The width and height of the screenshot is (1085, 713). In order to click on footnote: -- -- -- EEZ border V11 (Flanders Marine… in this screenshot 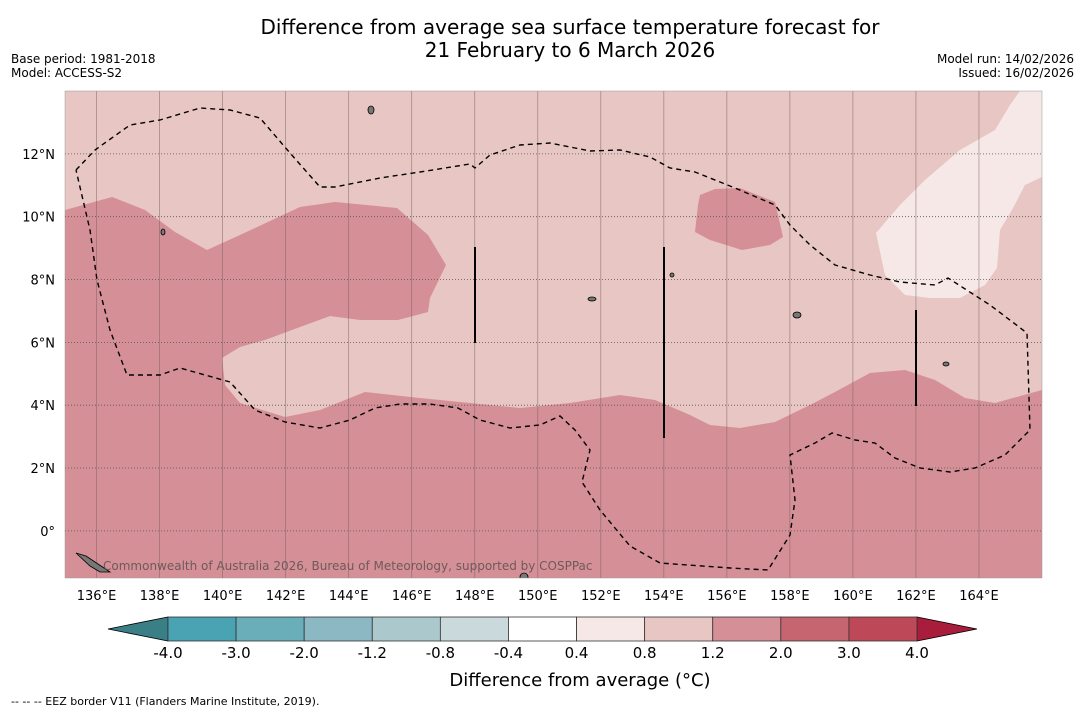, I will do `click(165, 701)`.